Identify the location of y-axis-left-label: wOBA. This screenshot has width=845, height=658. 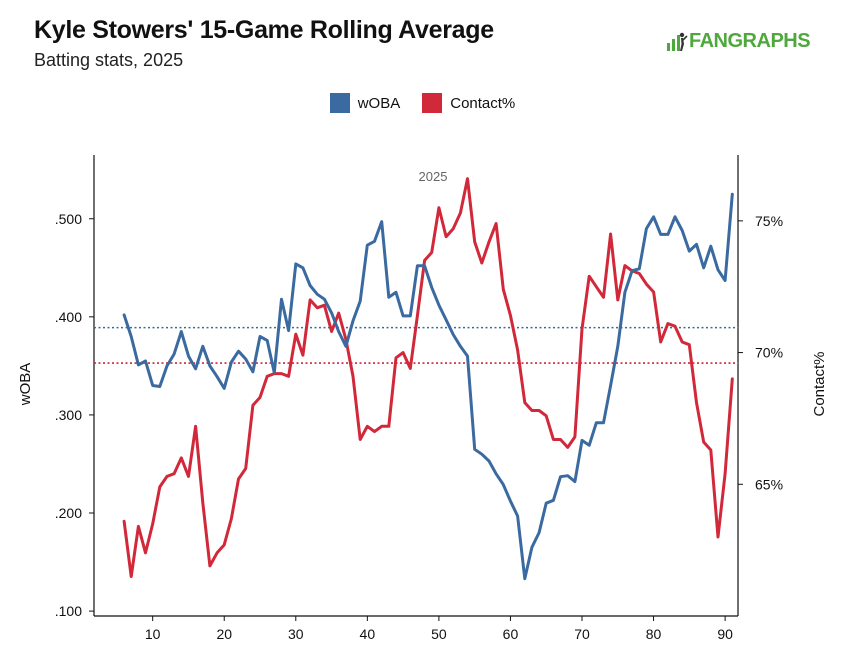
(25, 385).